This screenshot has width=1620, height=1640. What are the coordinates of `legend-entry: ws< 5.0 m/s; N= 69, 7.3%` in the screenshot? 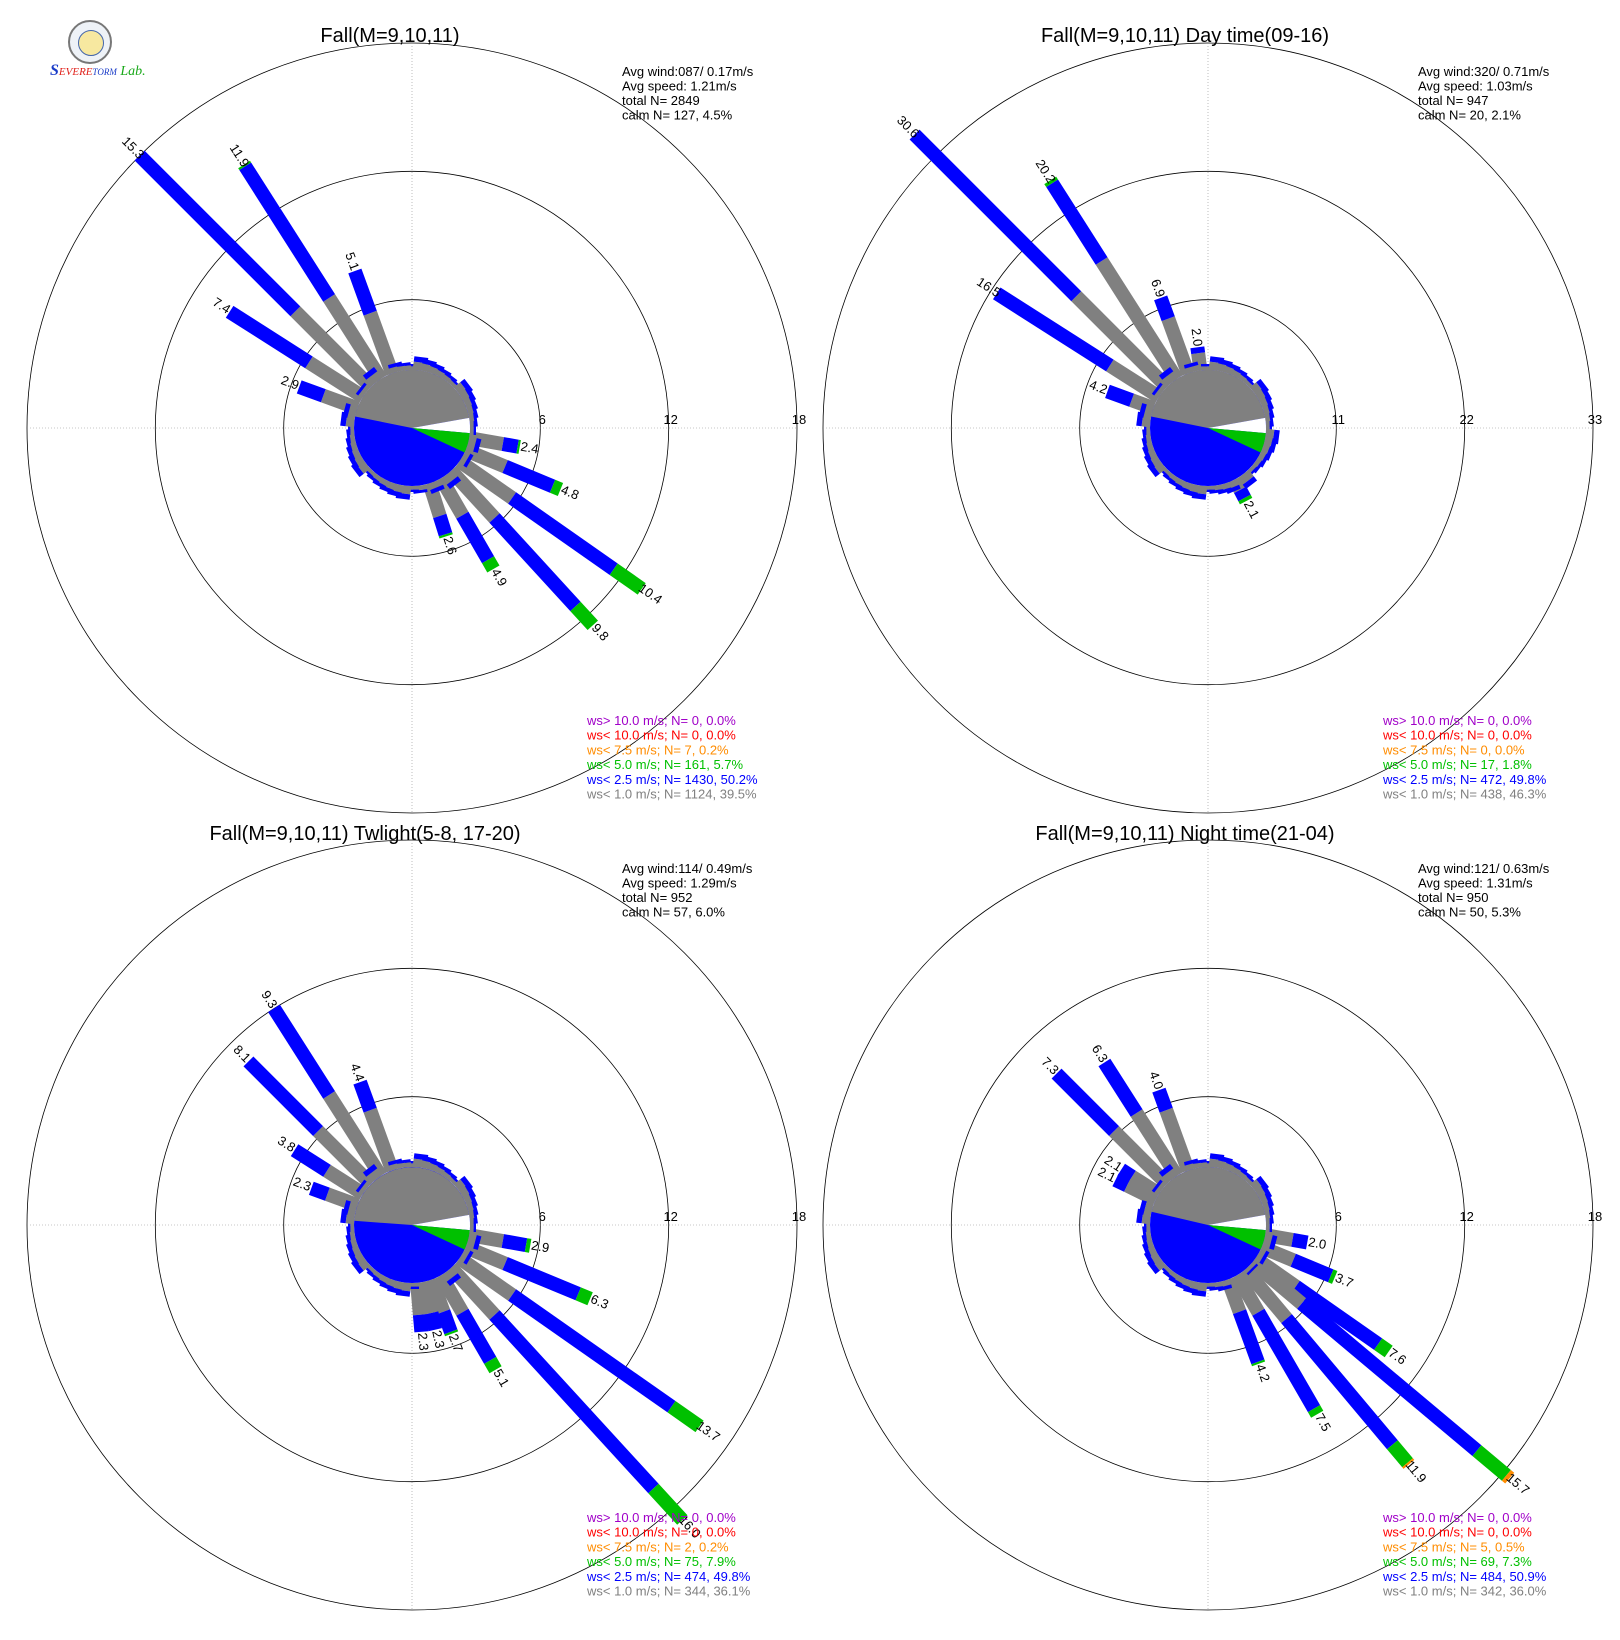 It's located at (1457, 1561).